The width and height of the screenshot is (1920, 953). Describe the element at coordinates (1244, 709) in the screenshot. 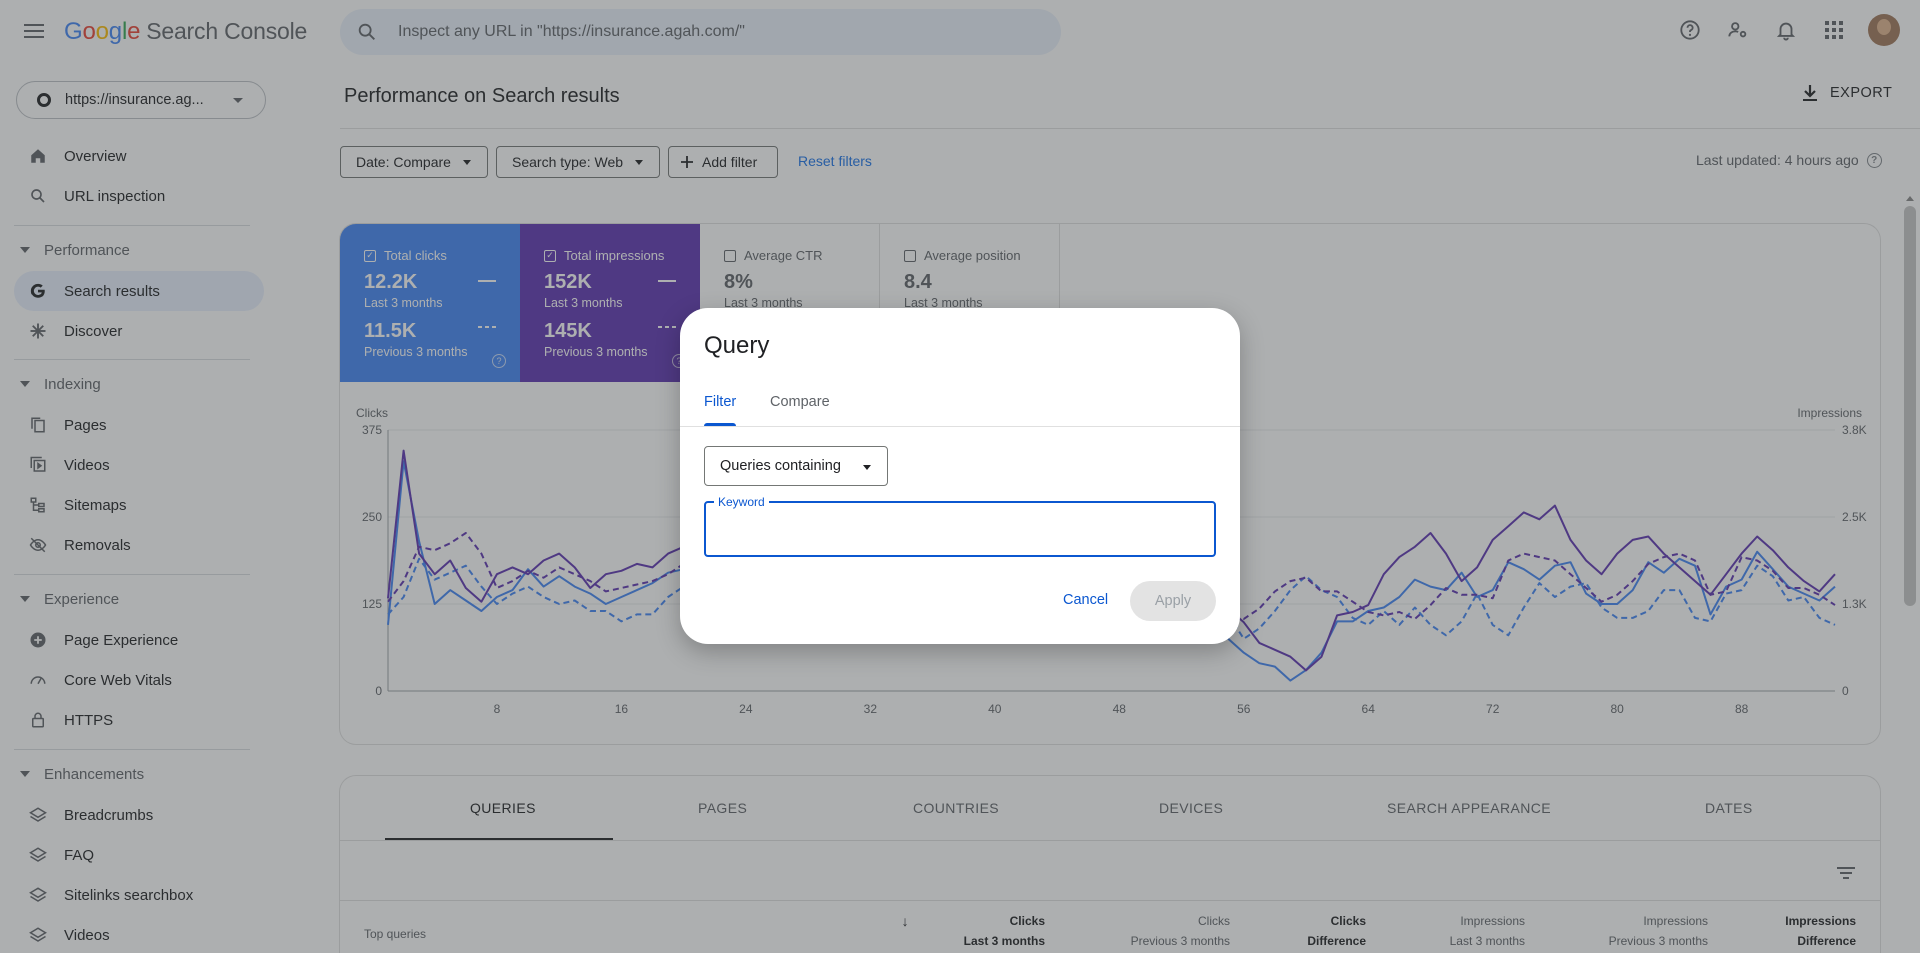

I see `x-tick-label: 56` at that location.